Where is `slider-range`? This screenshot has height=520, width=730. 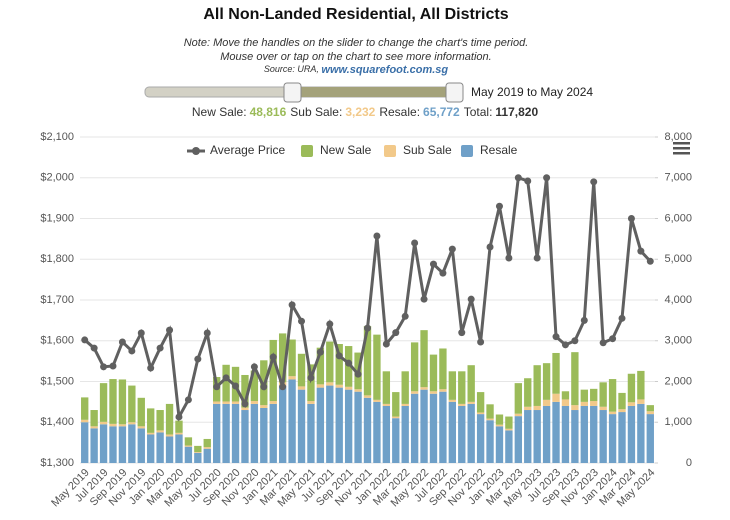
slider-range is located at coordinates (373, 92).